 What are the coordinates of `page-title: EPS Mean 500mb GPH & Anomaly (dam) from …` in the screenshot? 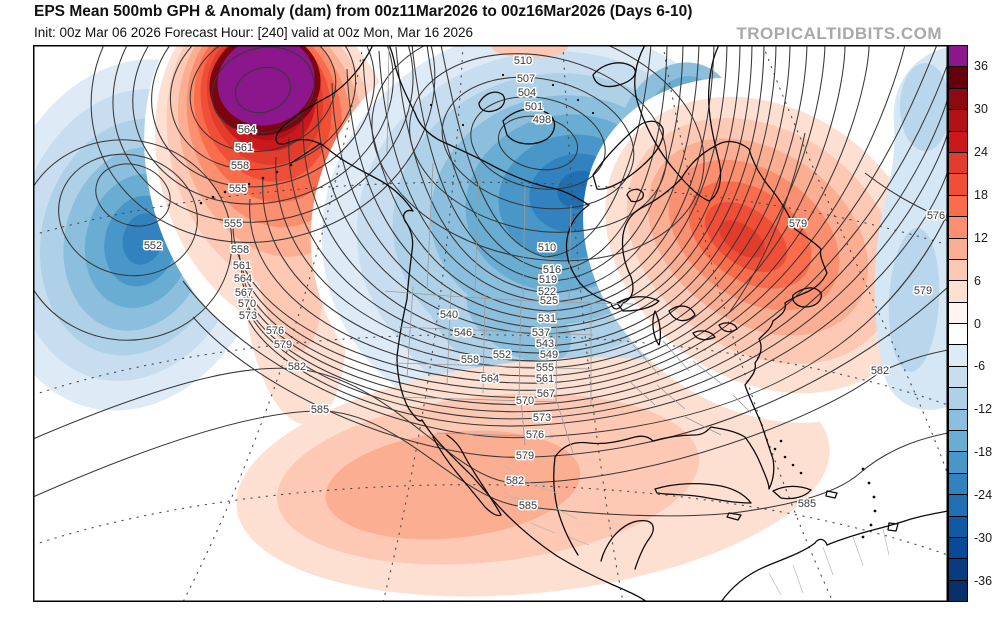 It's located at (363, 11).